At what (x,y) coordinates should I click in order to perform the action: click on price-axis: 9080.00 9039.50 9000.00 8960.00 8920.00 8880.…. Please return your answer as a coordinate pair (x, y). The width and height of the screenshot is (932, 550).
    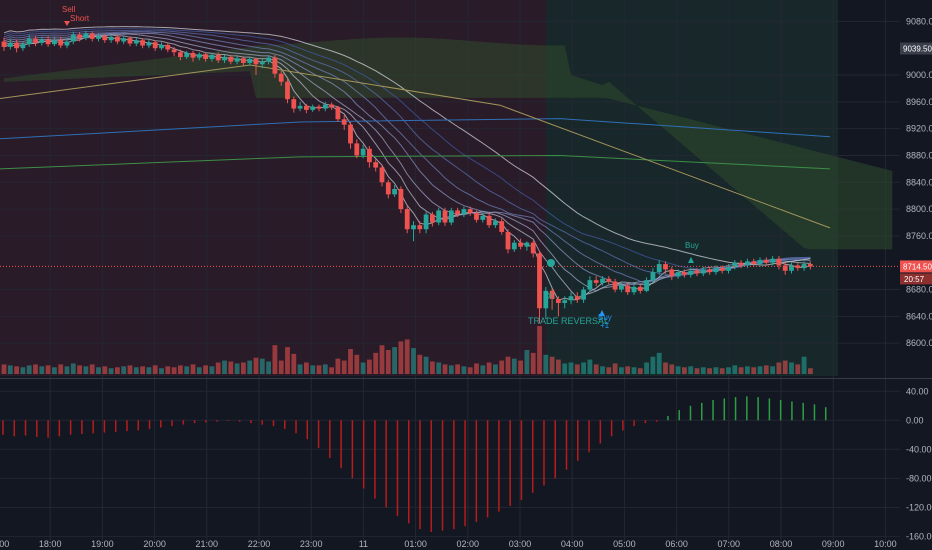
    Looking at the image, I should click on (916, 278).